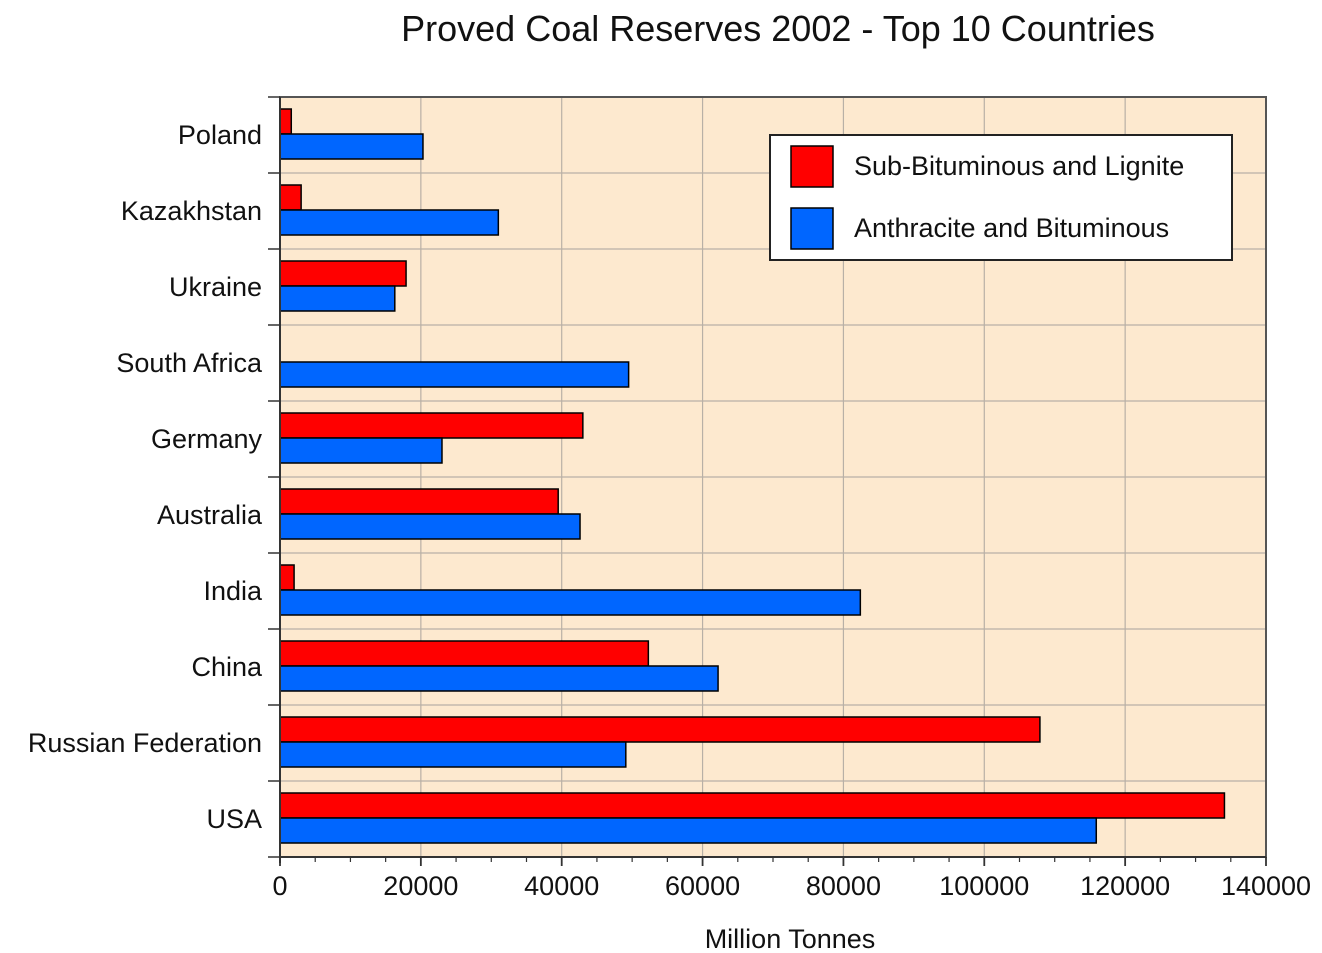  Describe the element at coordinates (561, 886) in the screenshot. I see `x-tick-label: 40000` at that location.